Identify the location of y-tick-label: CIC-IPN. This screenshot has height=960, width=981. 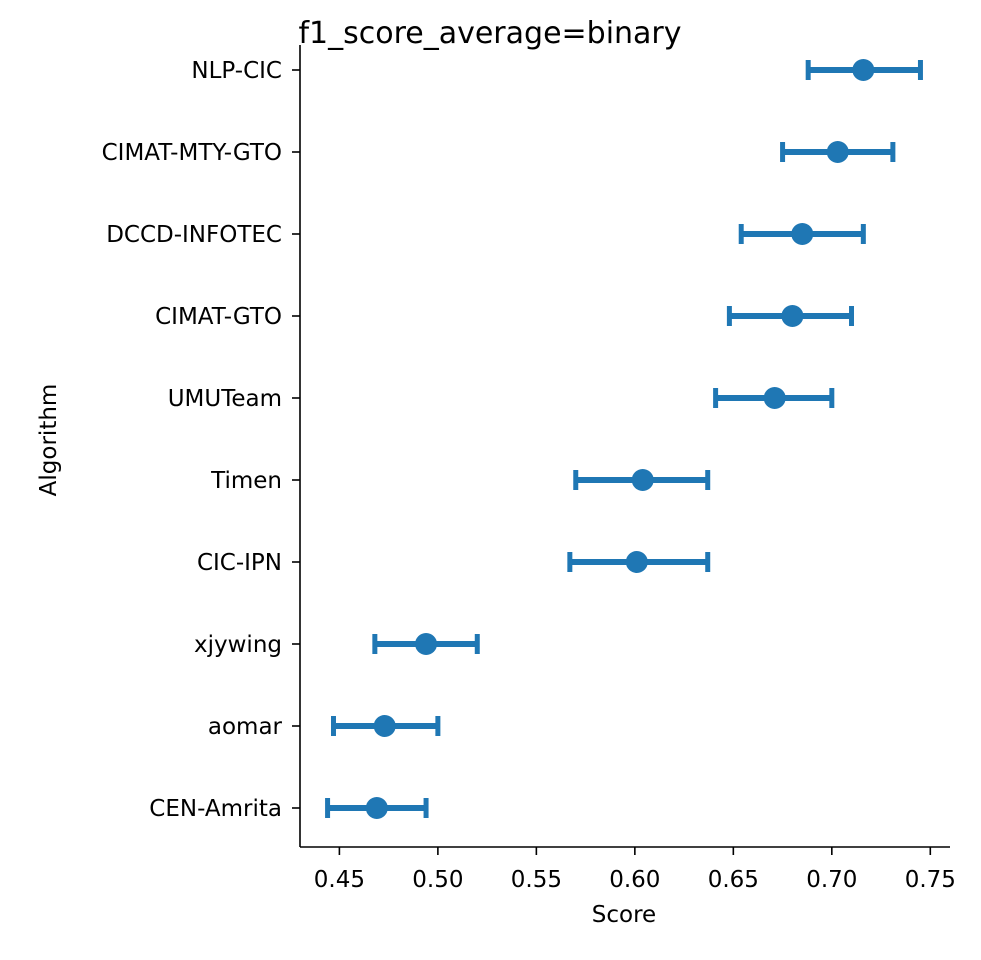
(239, 563).